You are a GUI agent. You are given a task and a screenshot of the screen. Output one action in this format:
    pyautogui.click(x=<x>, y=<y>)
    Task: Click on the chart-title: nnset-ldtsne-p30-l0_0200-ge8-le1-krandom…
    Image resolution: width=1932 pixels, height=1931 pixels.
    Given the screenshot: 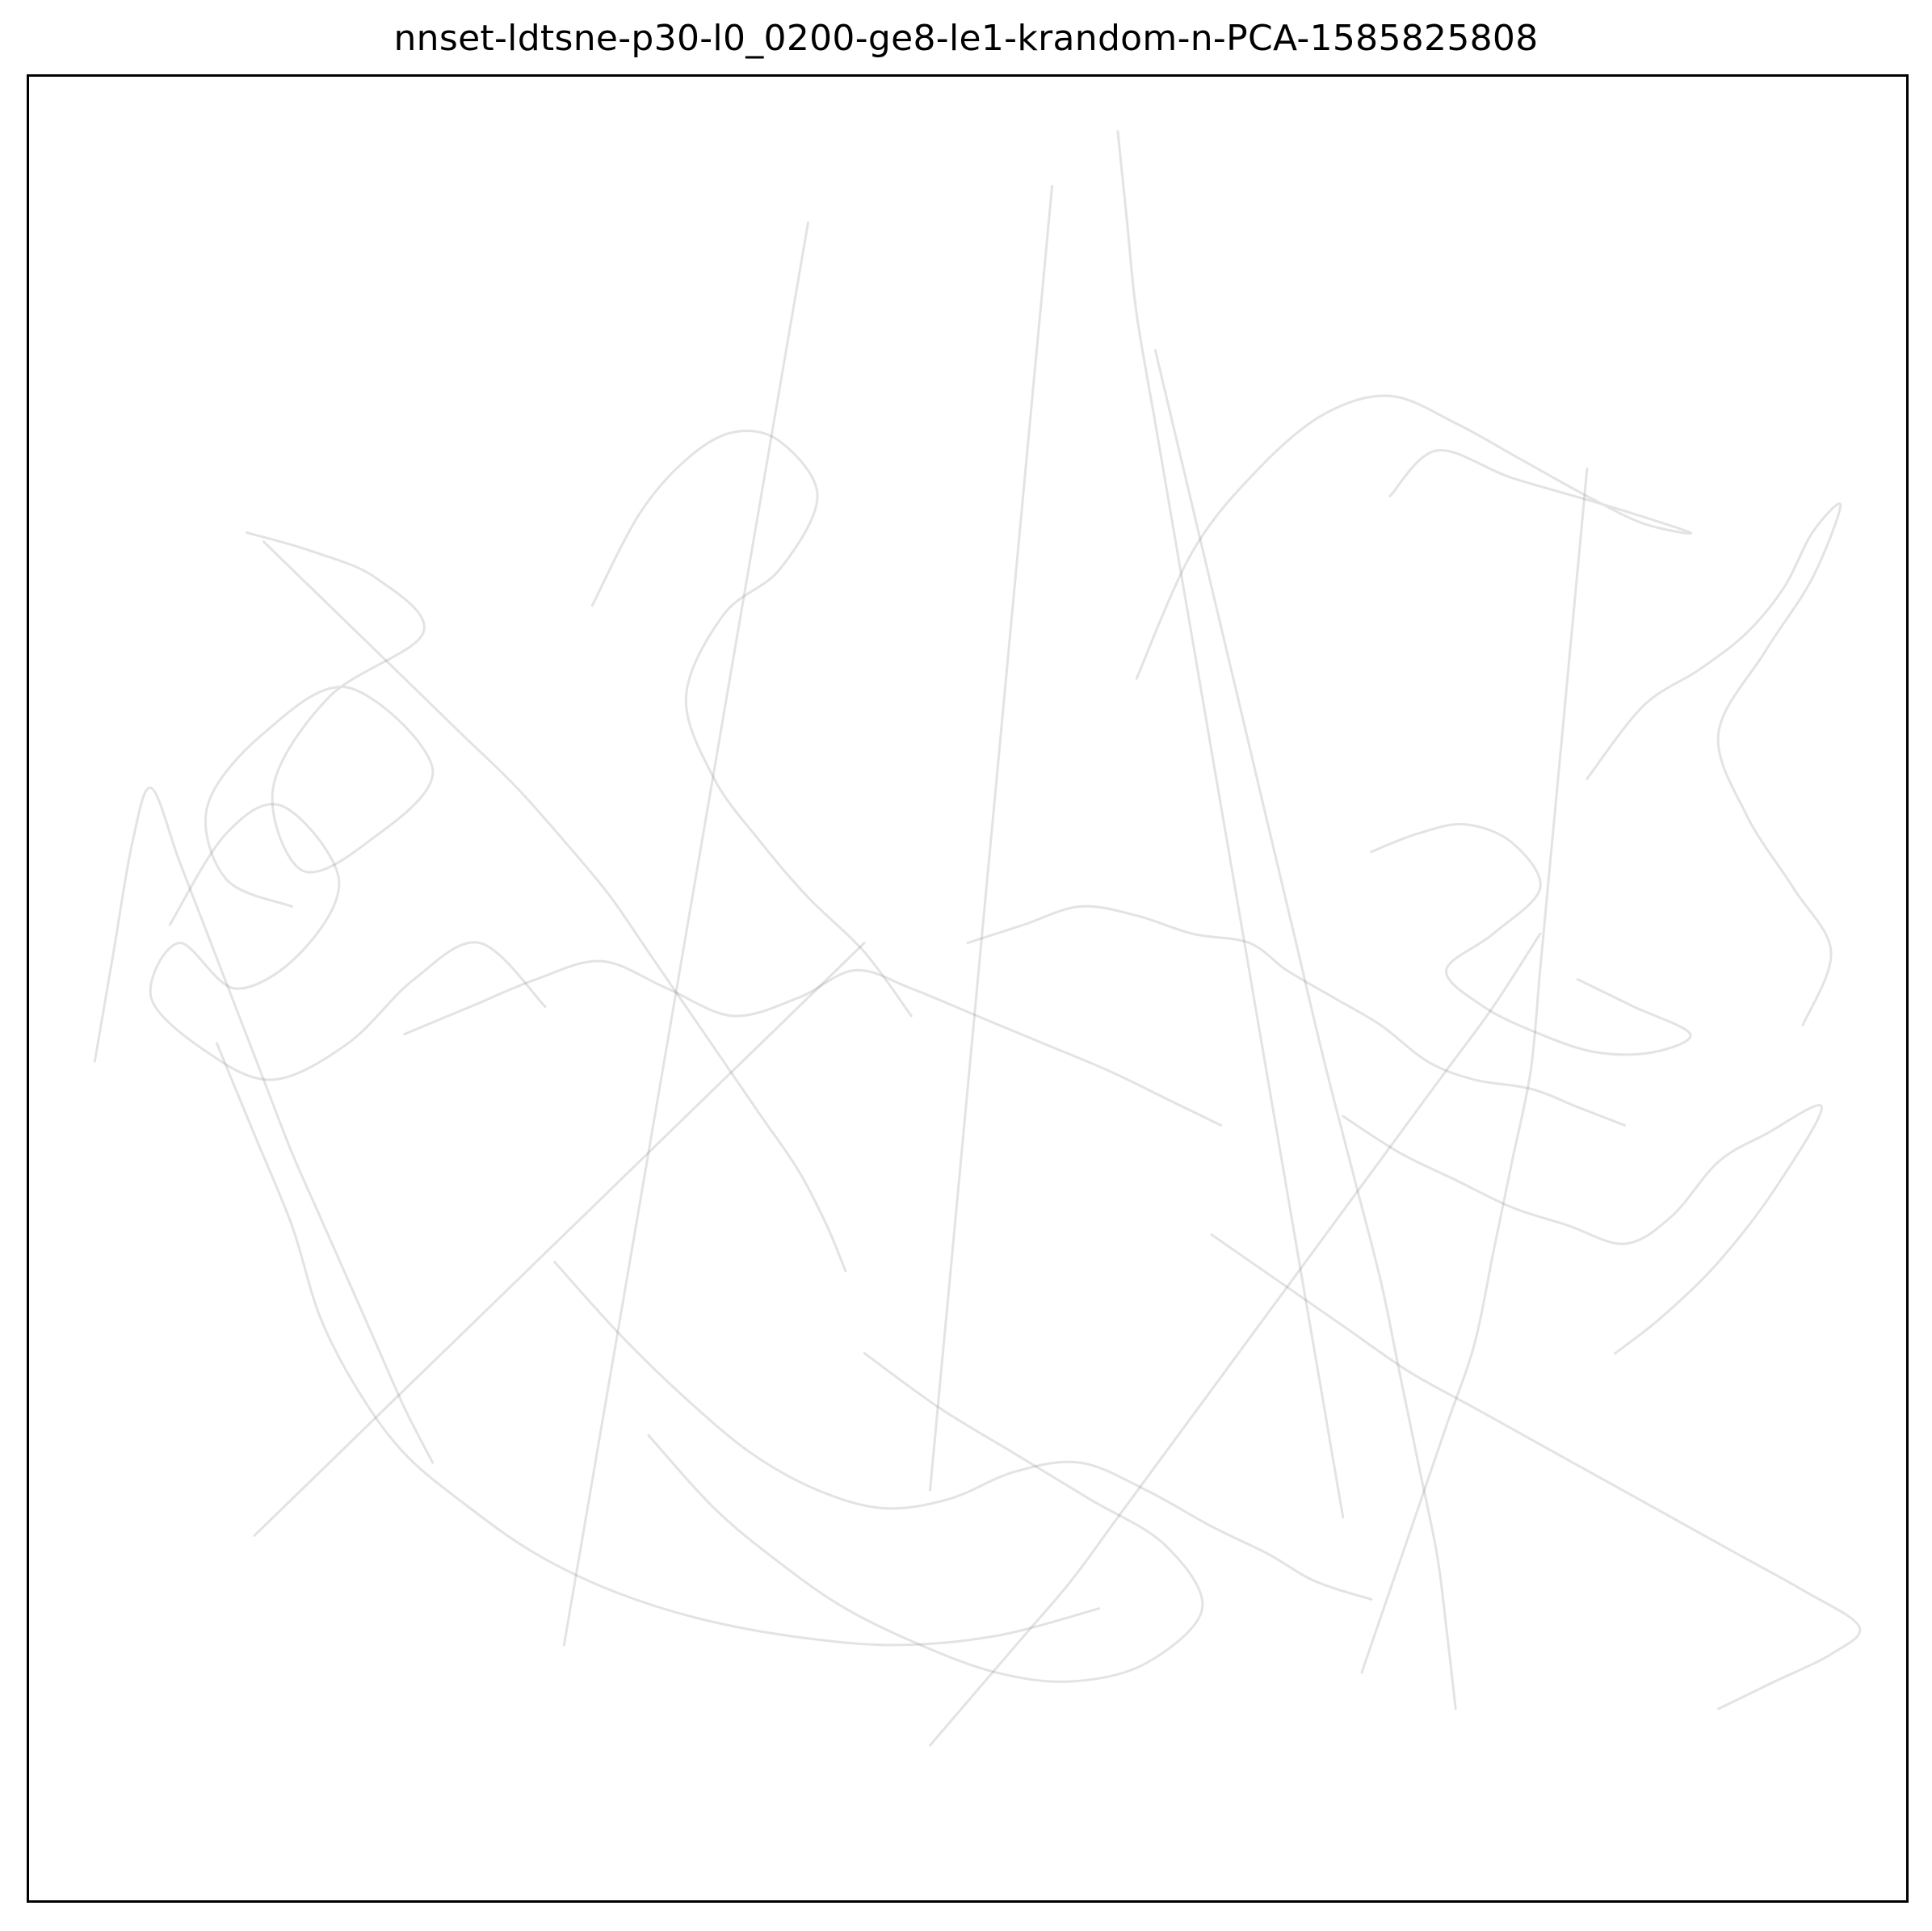 What is the action you would take?
    pyautogui.click(x=966, y=38)
    